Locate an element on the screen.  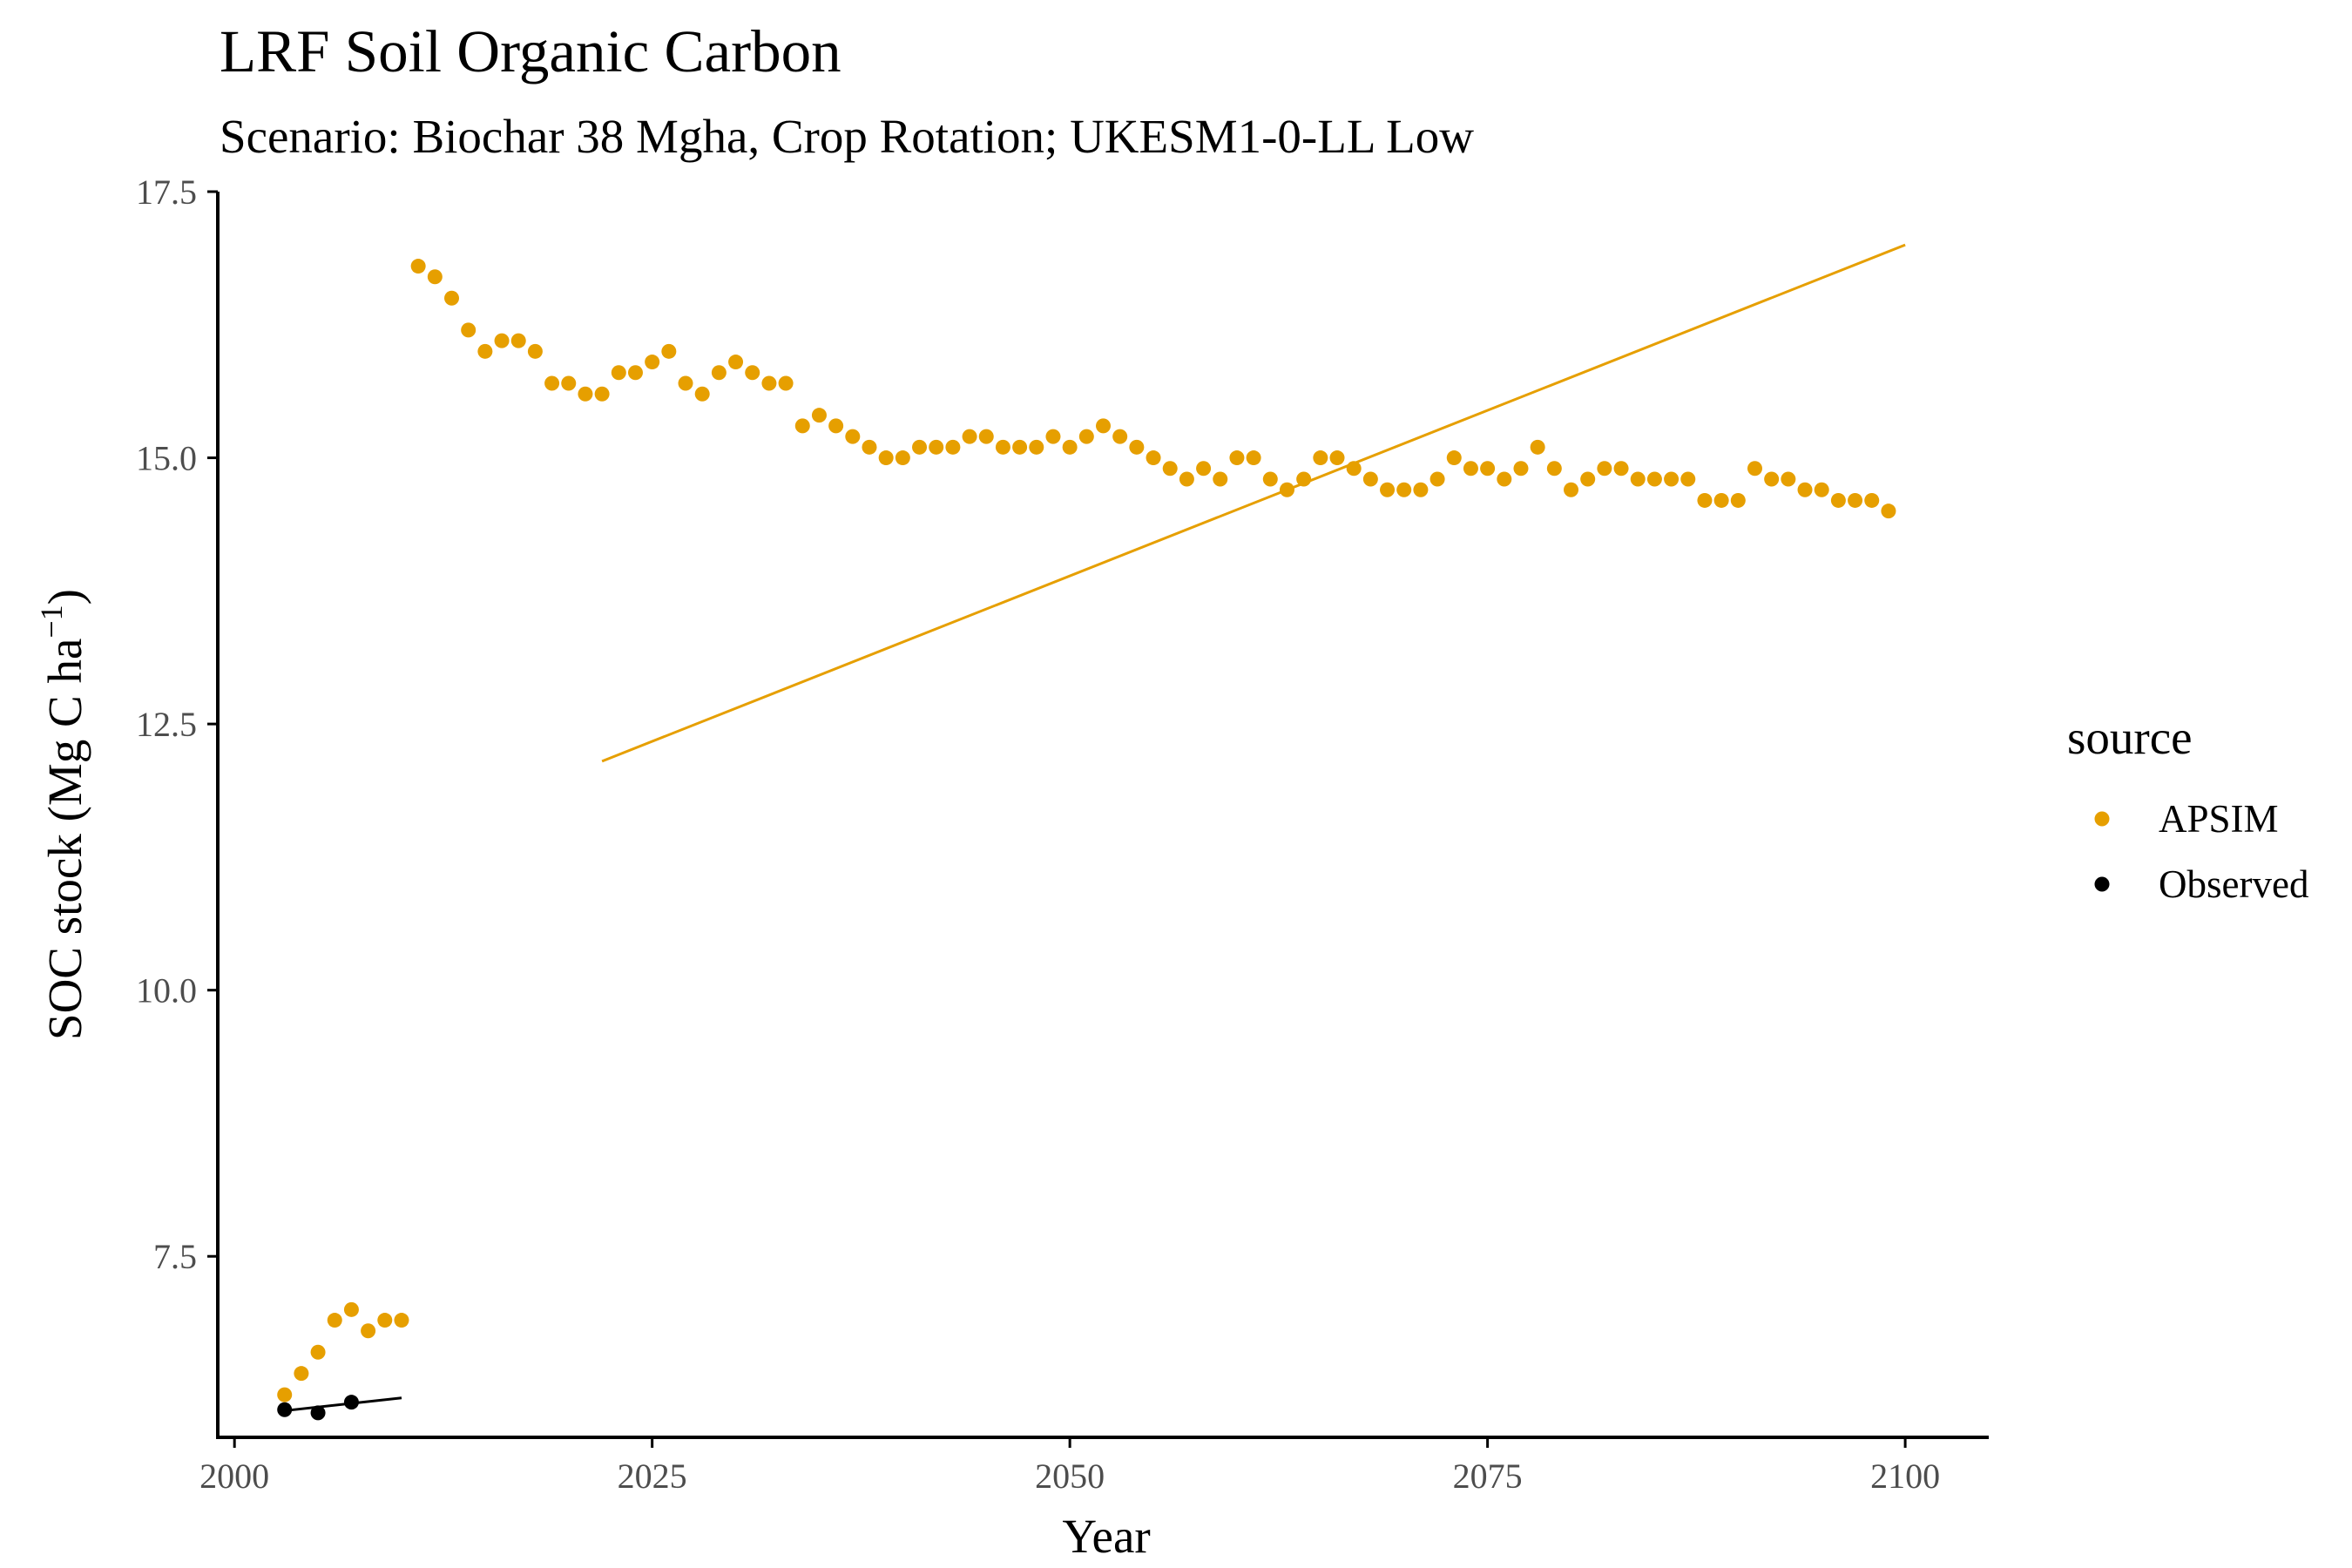
y-tick-label: 10.0 is located at coordinates (166, 990).